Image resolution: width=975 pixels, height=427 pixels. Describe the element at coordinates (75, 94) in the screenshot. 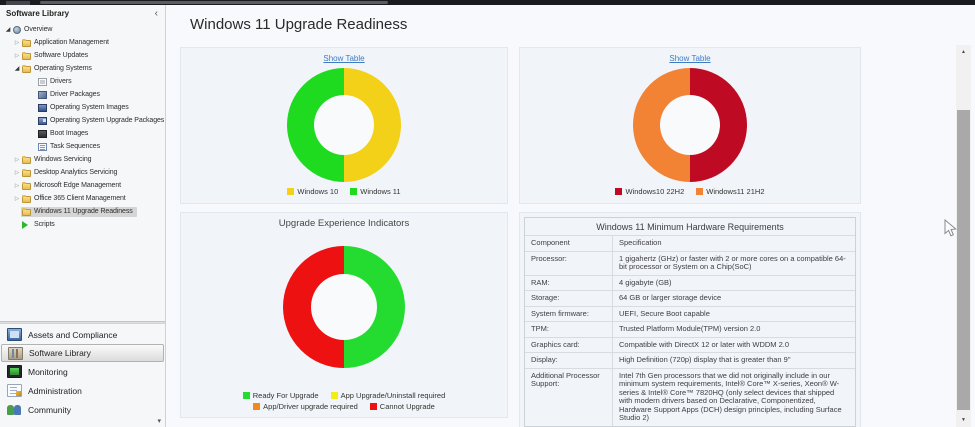

I see `tree-item-label: Driver Packages` at that location.